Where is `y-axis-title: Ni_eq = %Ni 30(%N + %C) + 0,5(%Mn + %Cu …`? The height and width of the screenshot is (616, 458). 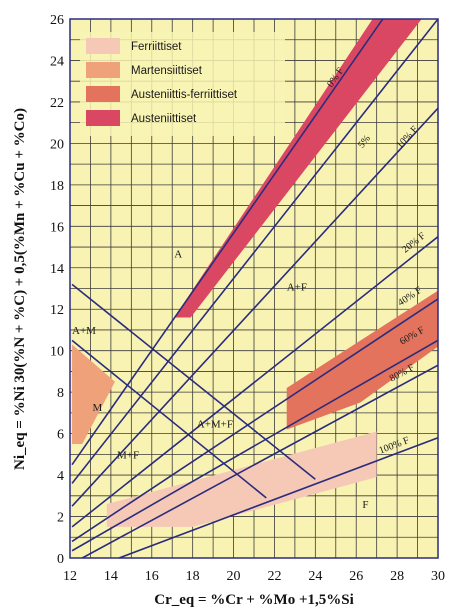 y-axis-title: Ni_eq = %Ni 30(%N + %C) + 0,5(%Mn + %Cu … is located at coordinates (20, 289).